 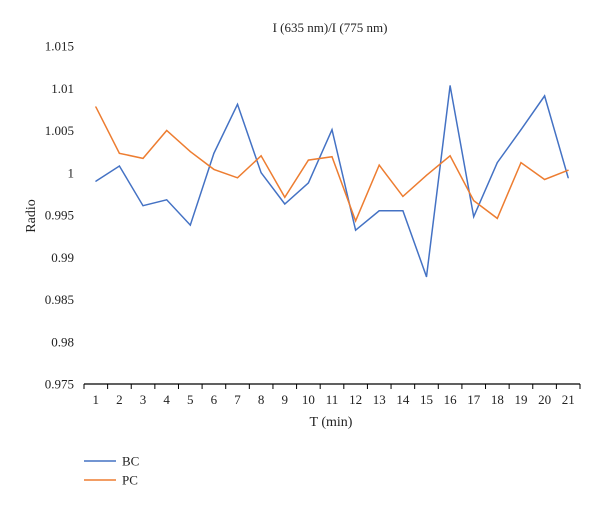 I want to click on y-tick-label: 0.975, so click(x=59, y=384).